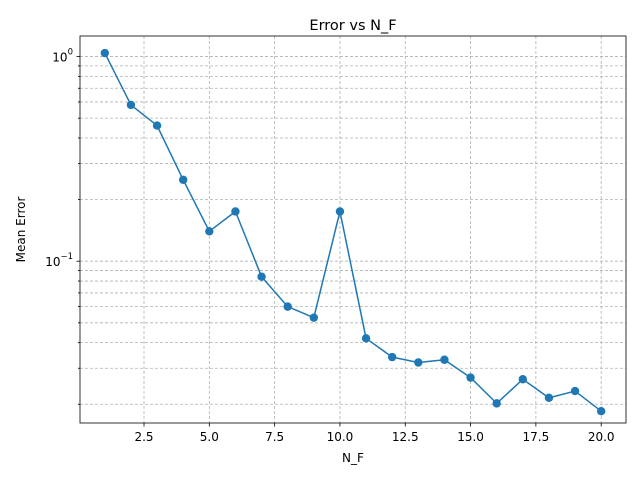 This screenshot has height=480, width=640. I want to click on x-tick-label: 20.0, so click(601, 437).